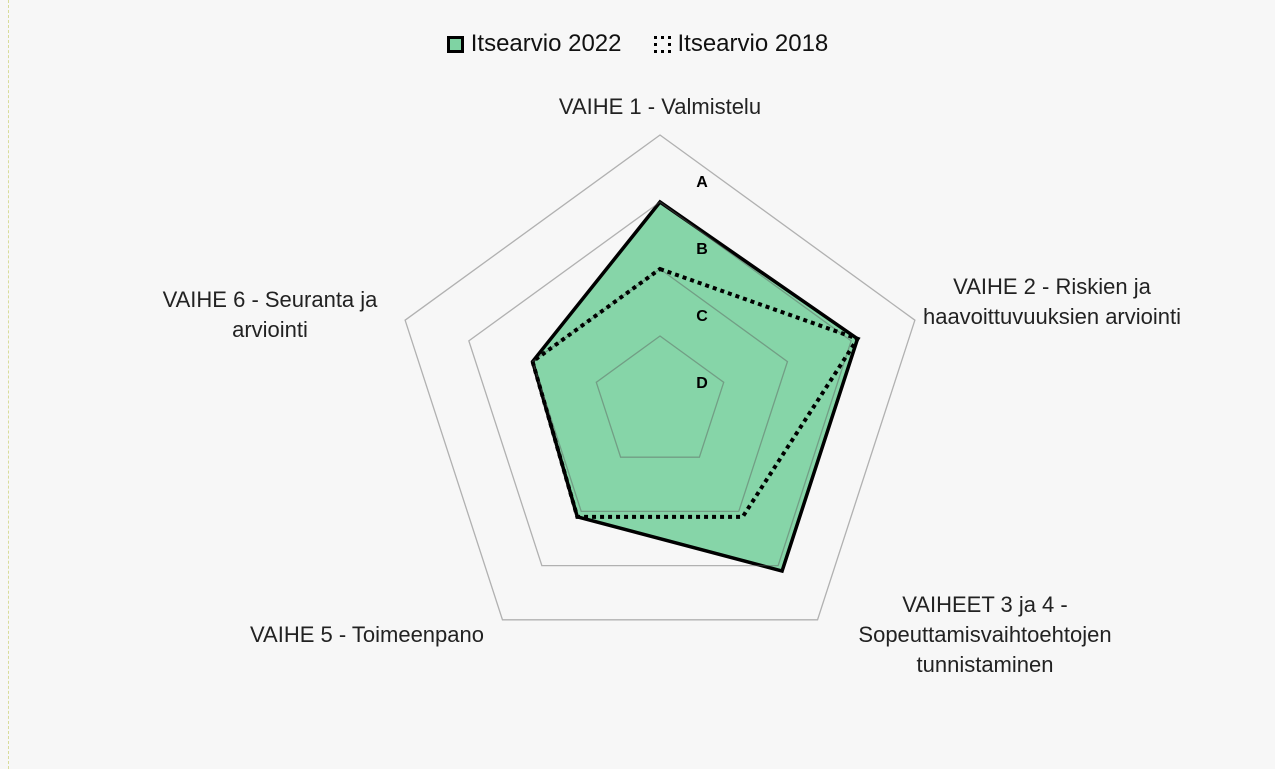 The height and width of the screenshot is (769, 1275). Describe the element at coordinates (637, 44) in the screenshot. I see `legend: Itsearvio 2022 Itsearvio 2018` at that location.